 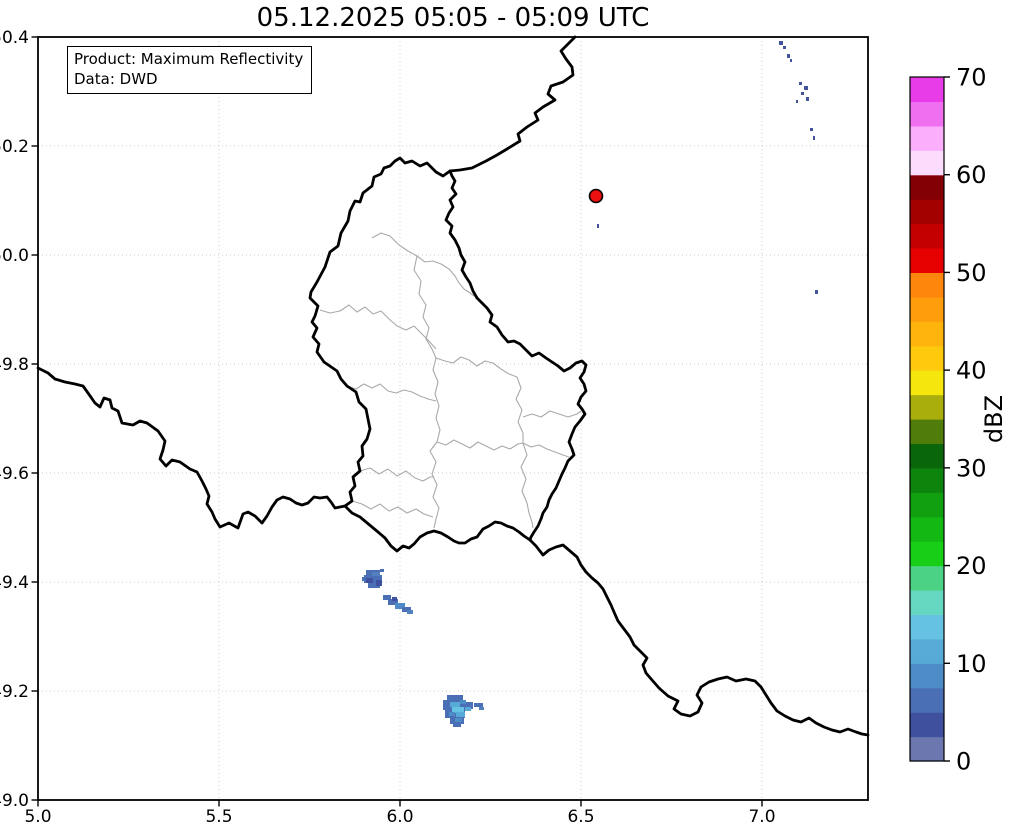 What do you see at coordinates (399, 817) in the screenshot?
I see `x-tick-label: 6.0` at bounding box center [399, 817].